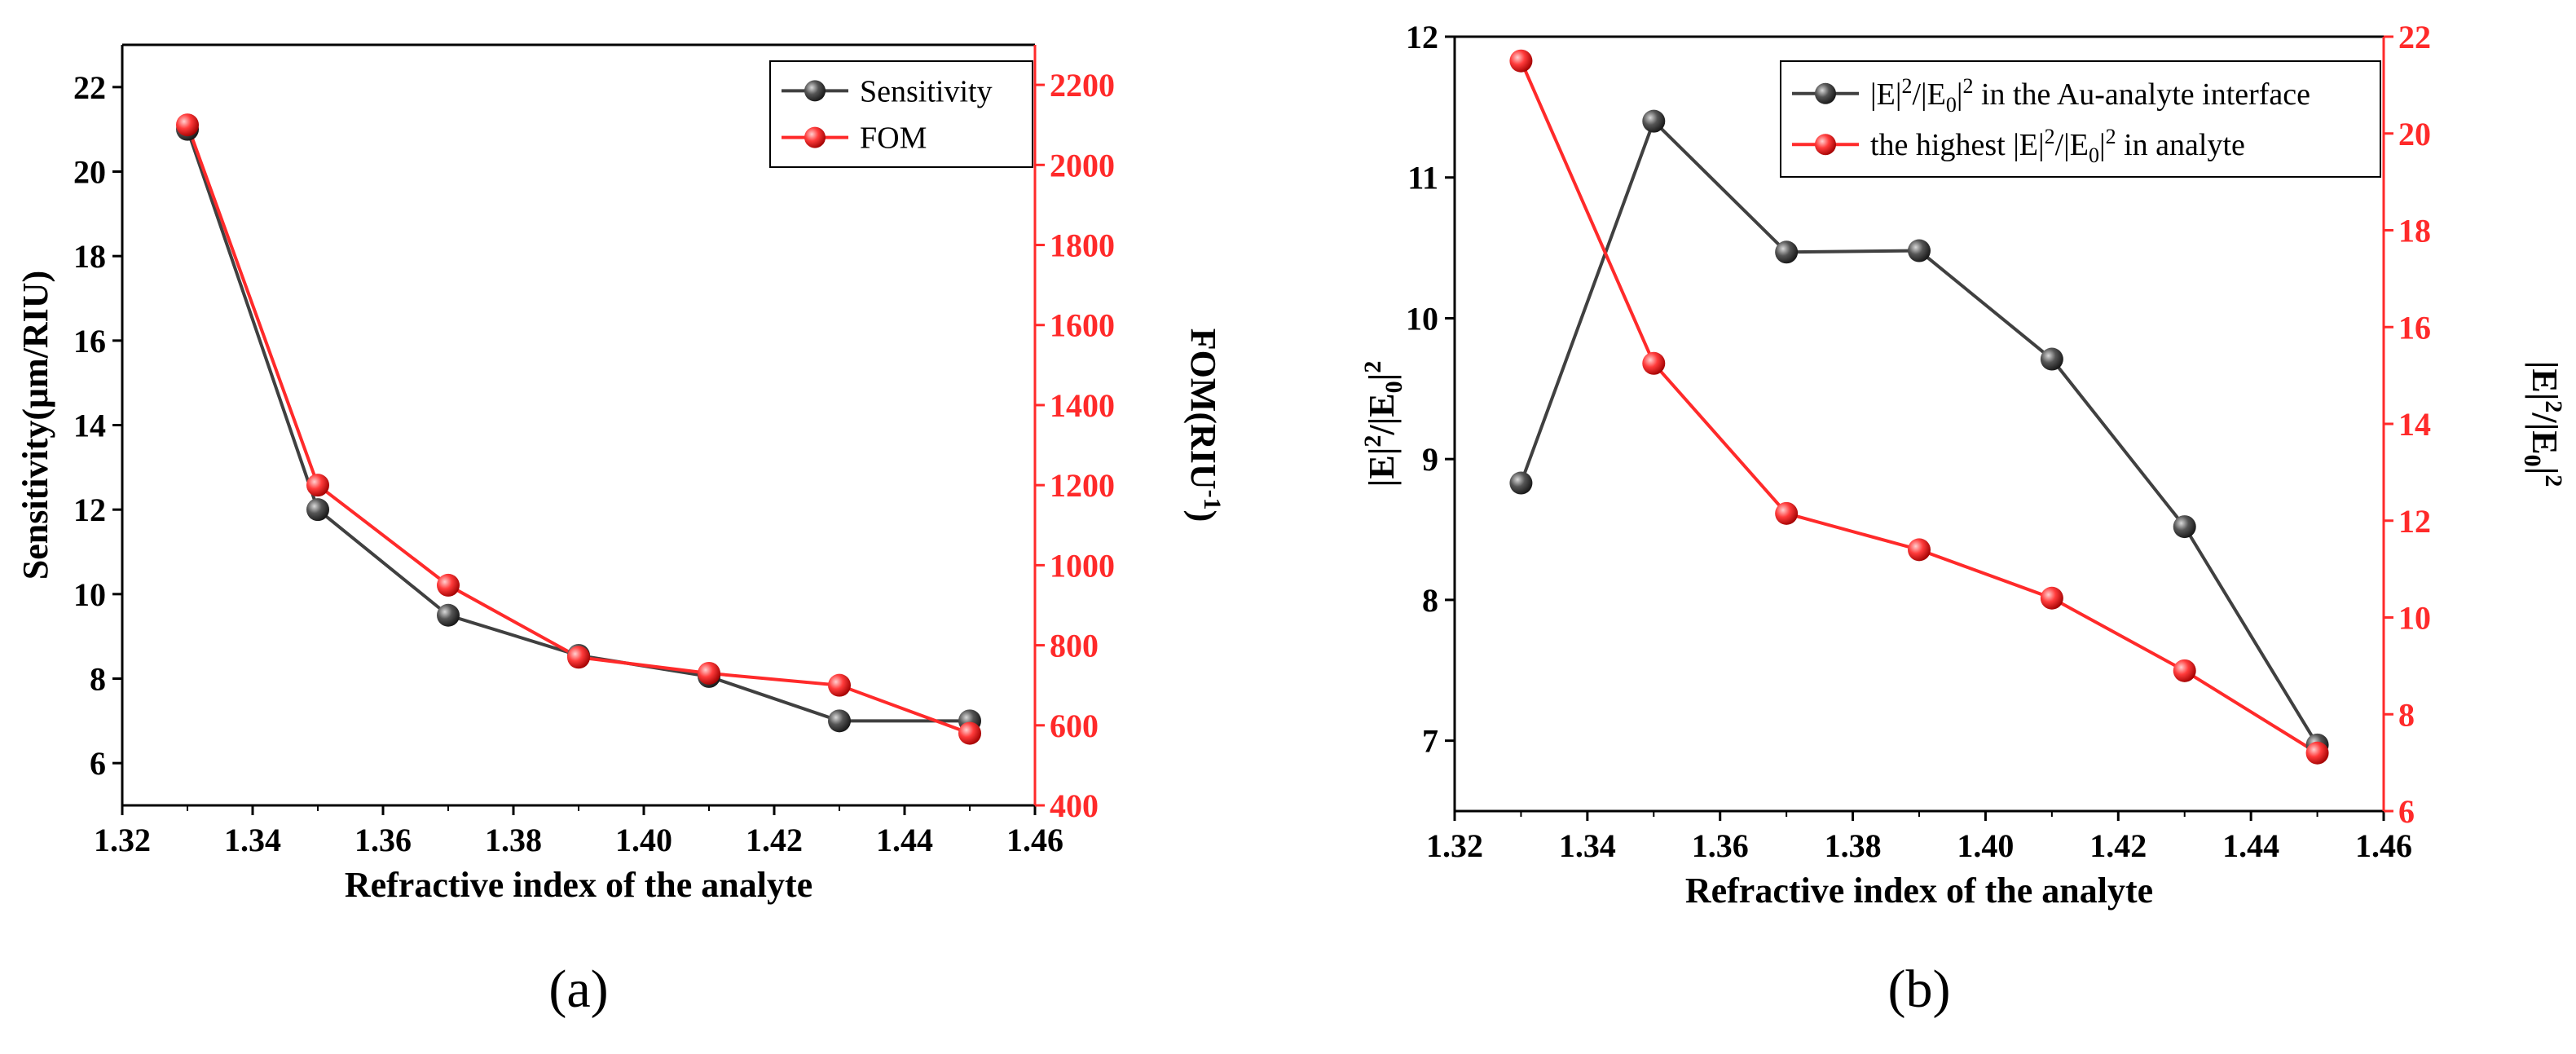 The height and width of the screenshot is (1054, 2576). I want to click on y-right-tick-label: 14, so click(2414, 424).